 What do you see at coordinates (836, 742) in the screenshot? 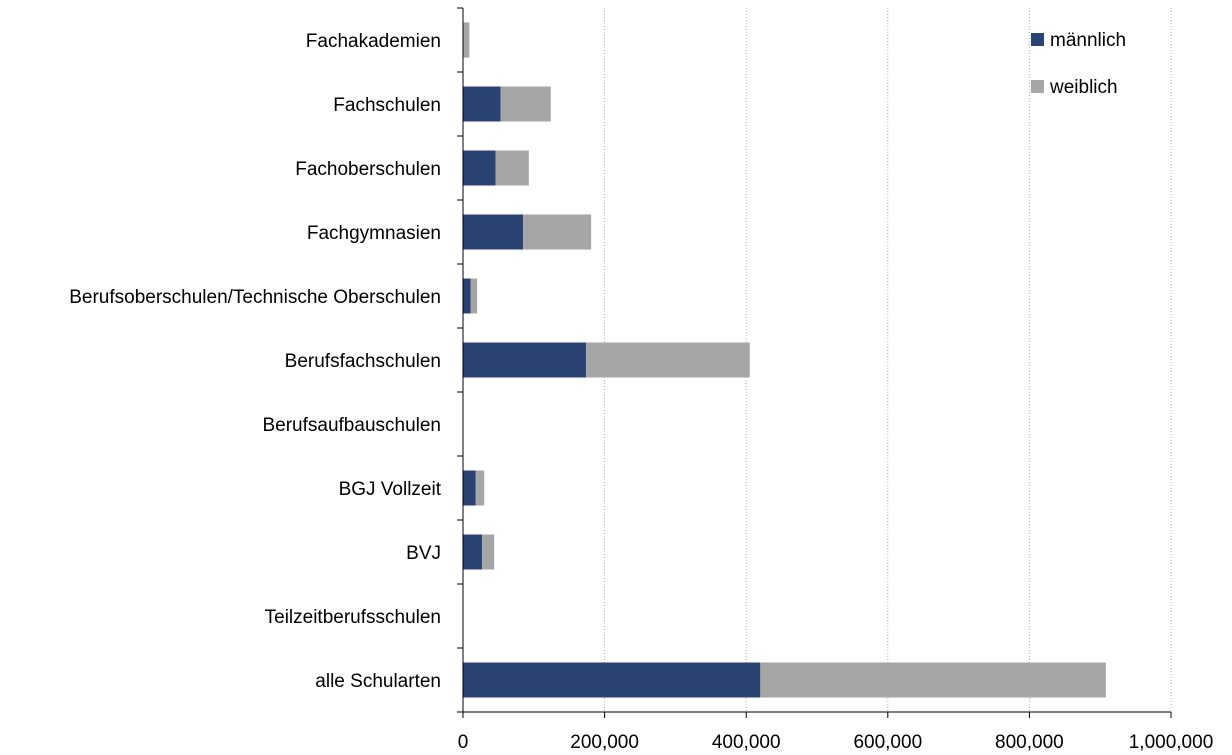
I see `x-tick-labels: 0 200,000 400,000 600,000 800,000 1,000,000` at bounding box center [836, 742].